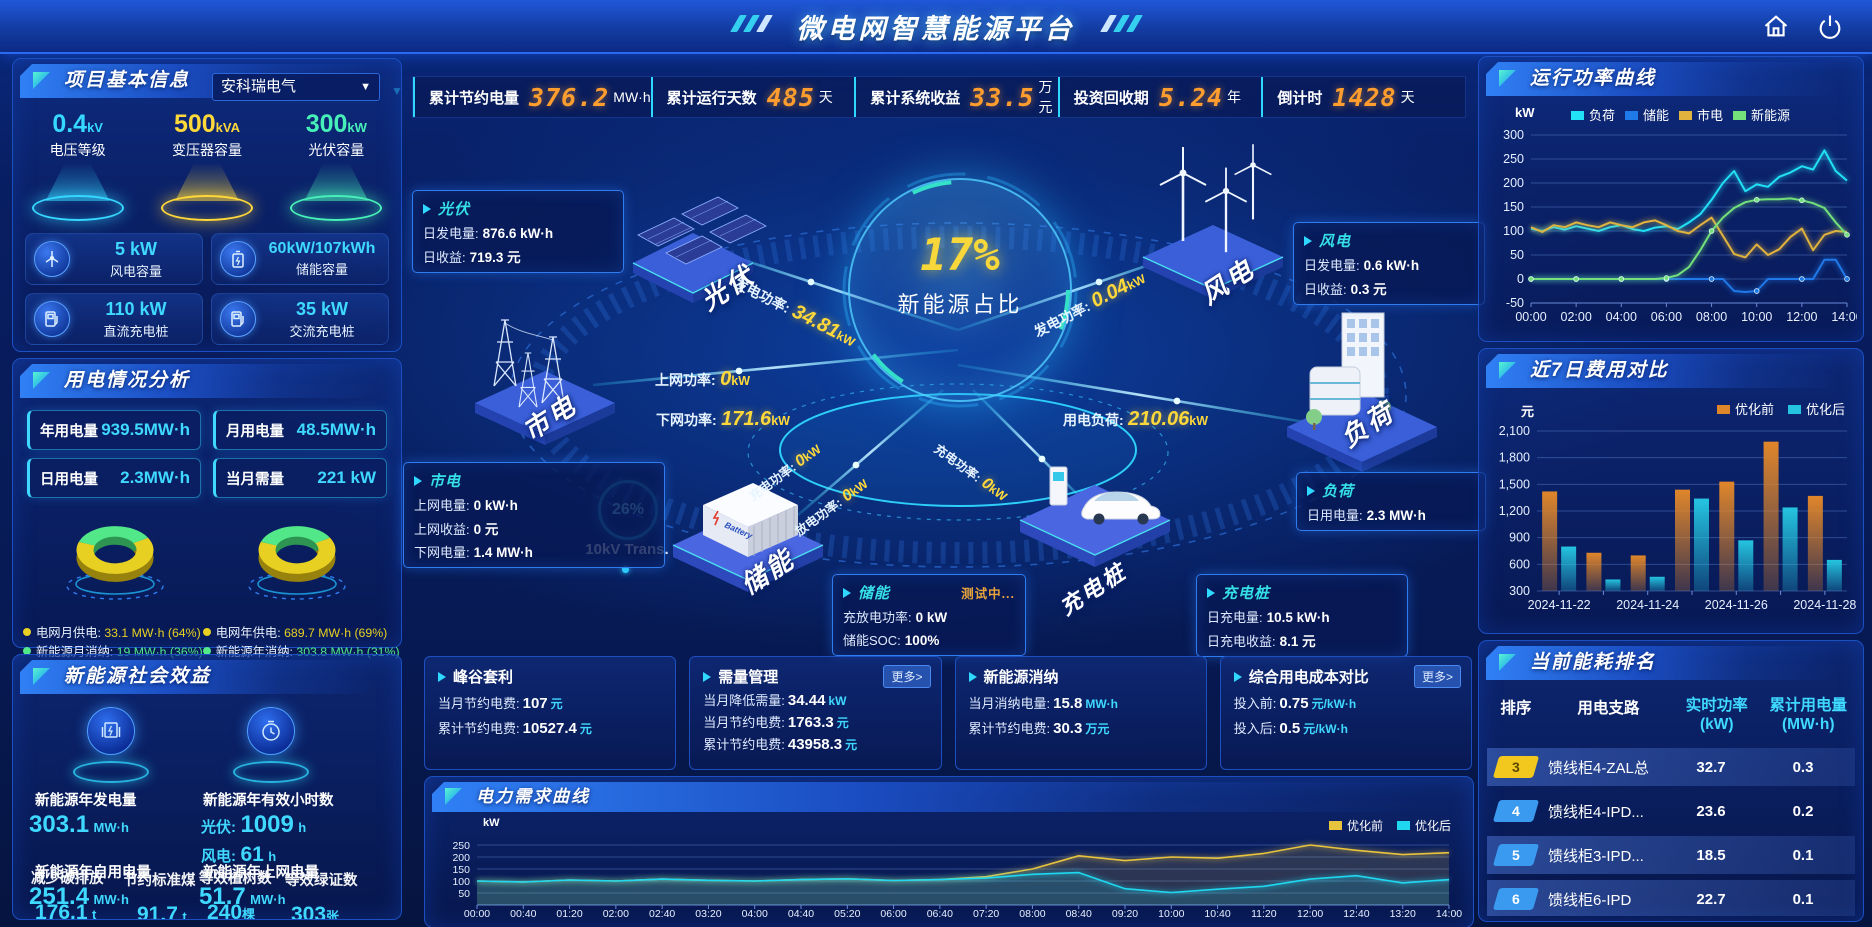  I want to click on svg-text: 2024-11-22, so click(1559, 605).